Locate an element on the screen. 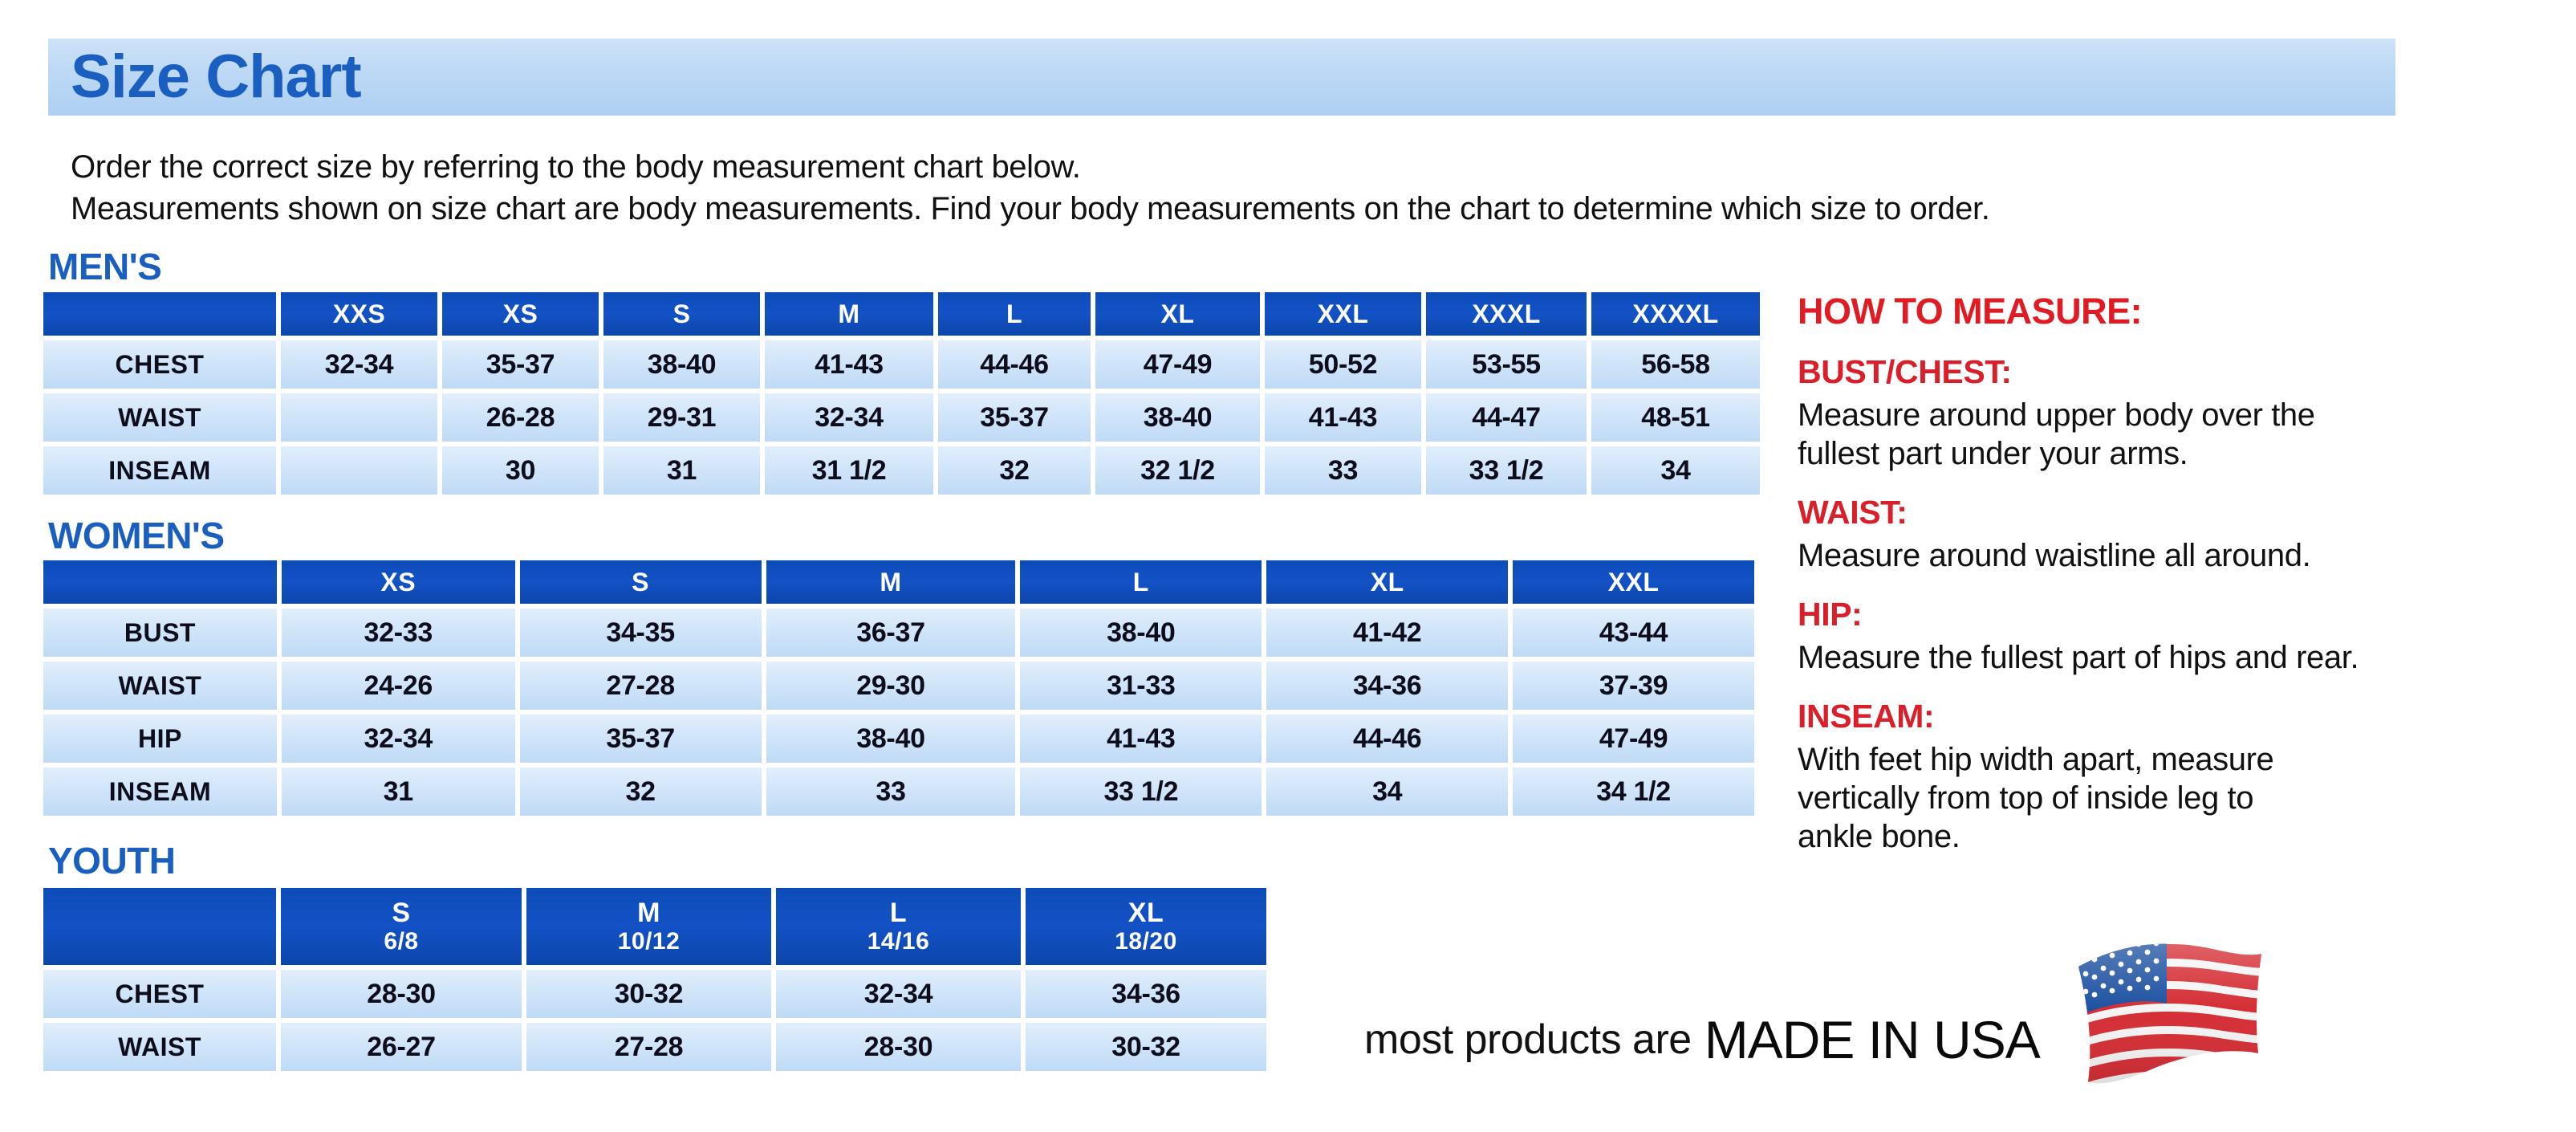  mens-header-corner is located at coordinates (159, 314).